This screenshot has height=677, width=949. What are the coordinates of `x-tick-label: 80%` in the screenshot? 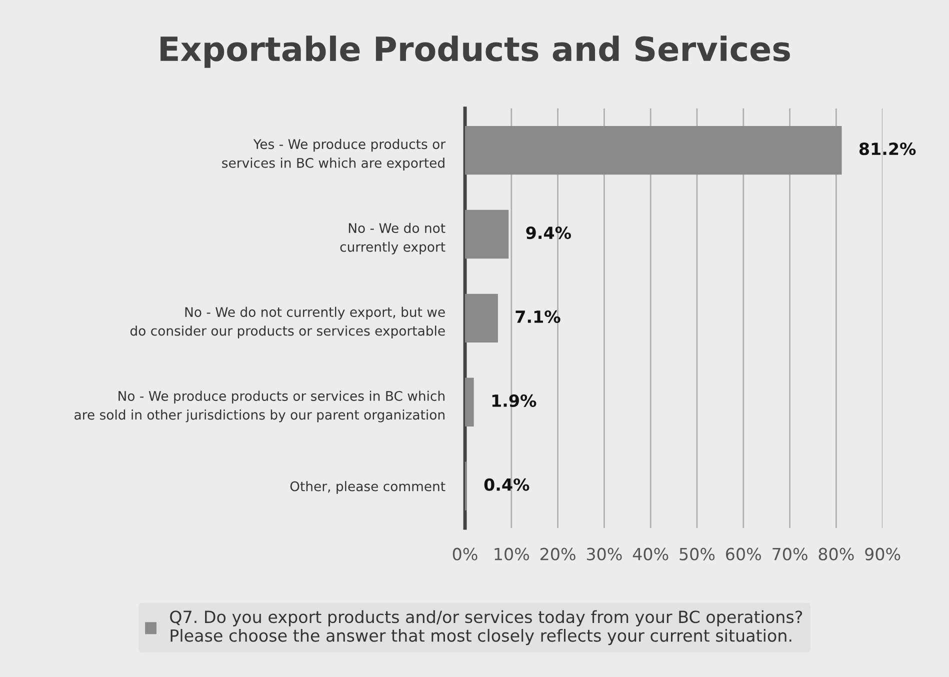 It's located at (836, 554).